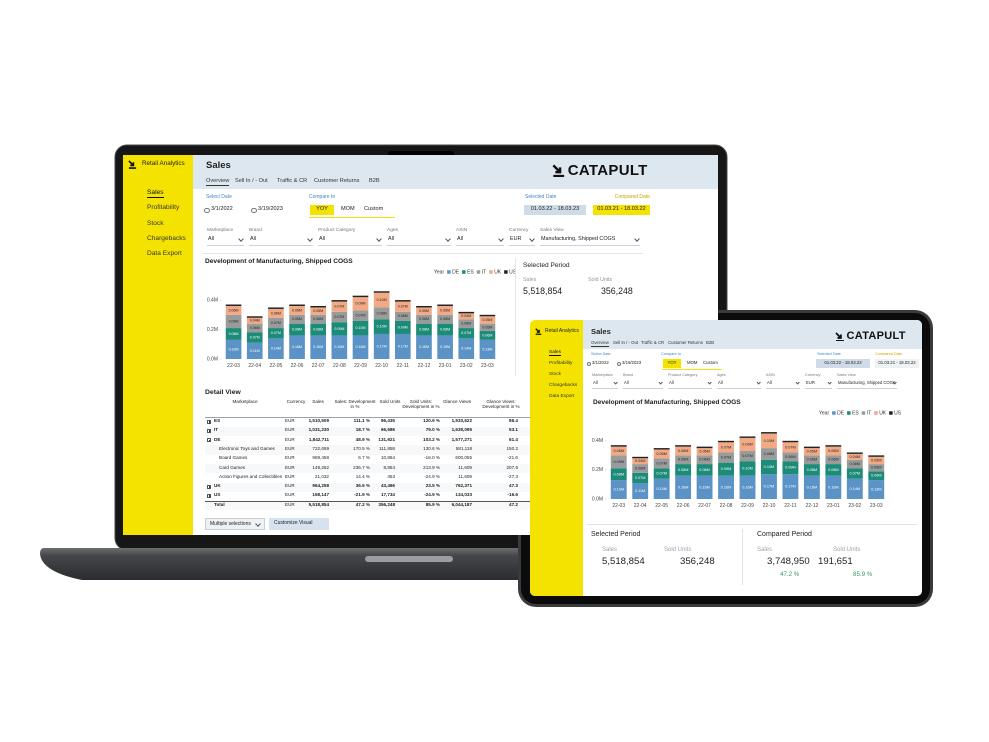 The image size is (989, 742). I want to click on button: Customize Visual, so click(299, 524).